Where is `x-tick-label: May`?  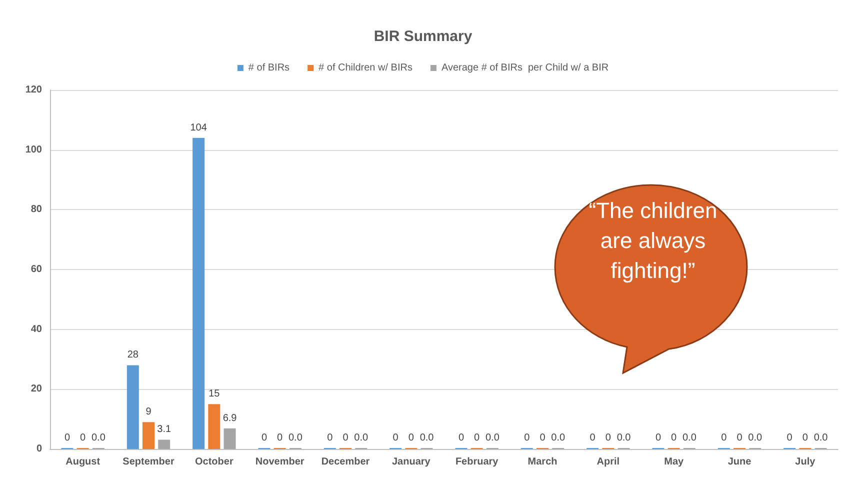
x-tick-label: May is located at coordinates (674, 462).